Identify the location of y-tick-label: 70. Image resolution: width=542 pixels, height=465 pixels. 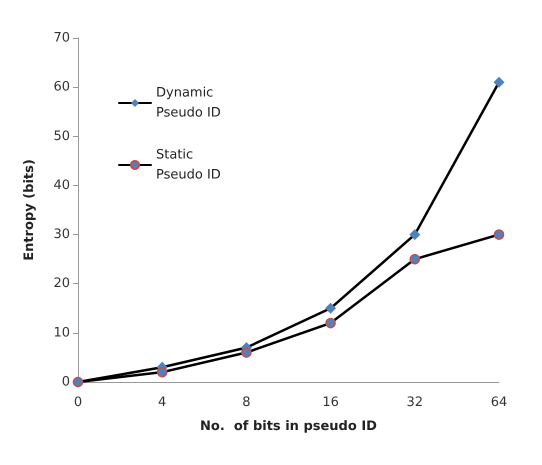
(61, 38).